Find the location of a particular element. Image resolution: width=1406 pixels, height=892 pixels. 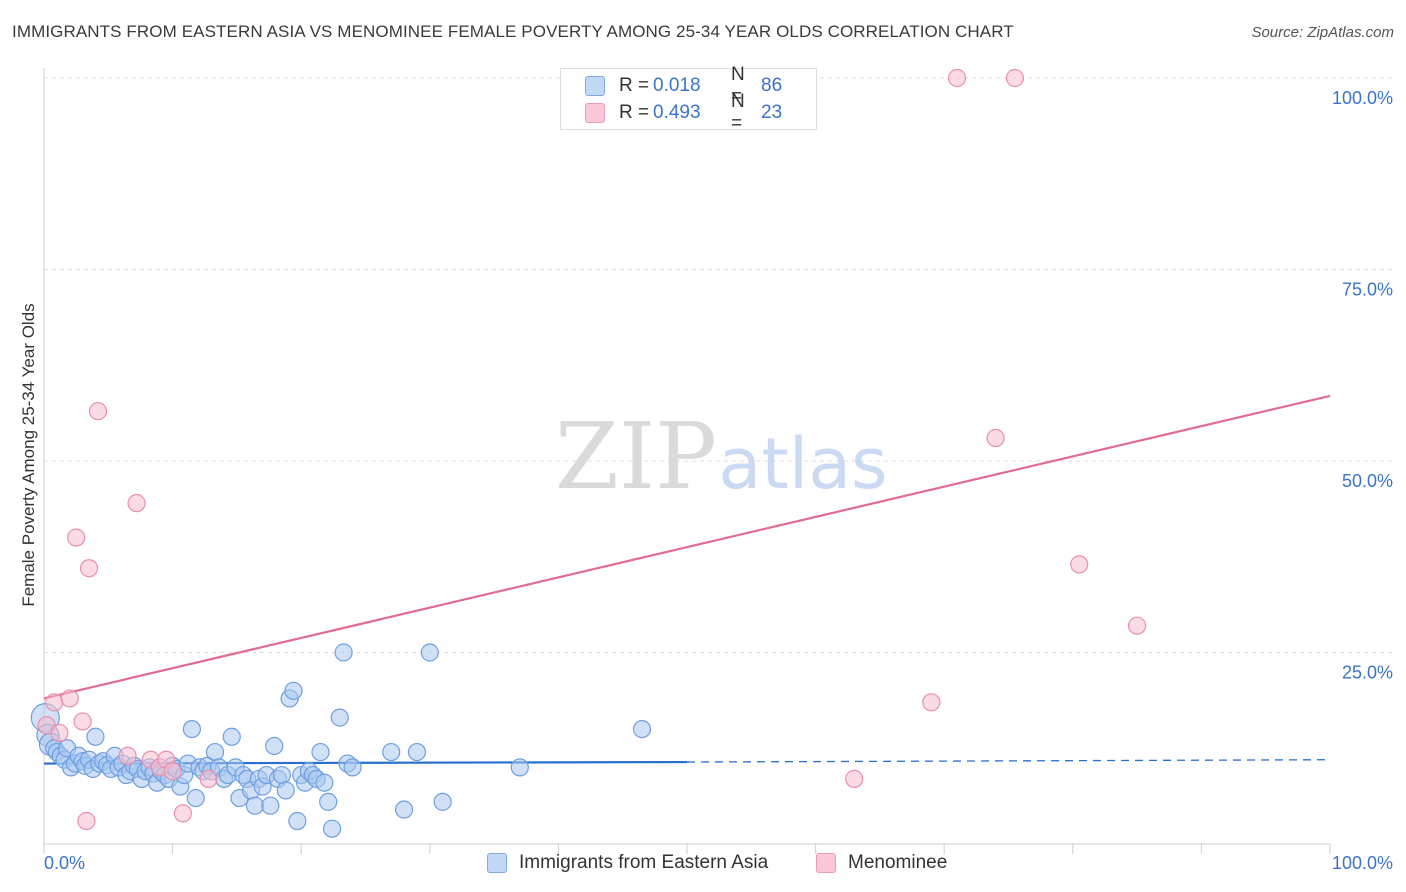

legend-item-menominee: Menominee is located at coordinates (881, 863).